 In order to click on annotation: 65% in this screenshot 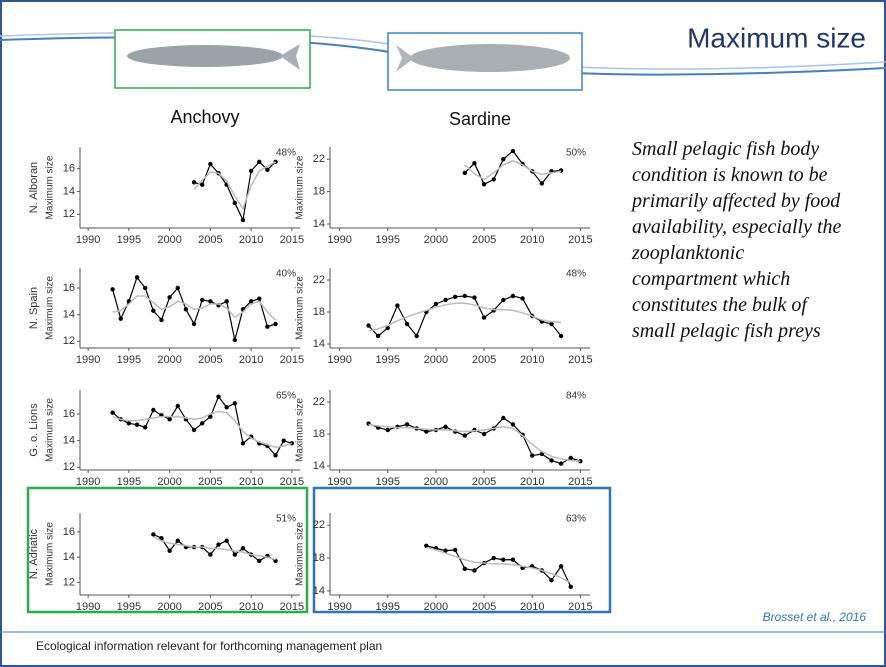, I will do `click(286, 396)`.